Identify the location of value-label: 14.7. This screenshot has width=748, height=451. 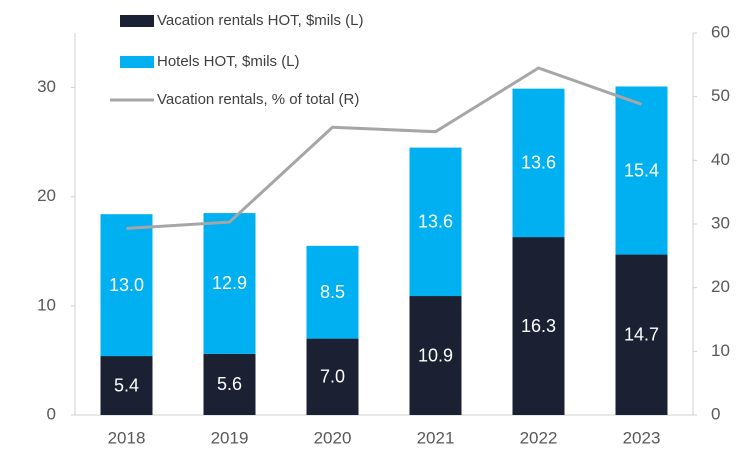
(641, 335).